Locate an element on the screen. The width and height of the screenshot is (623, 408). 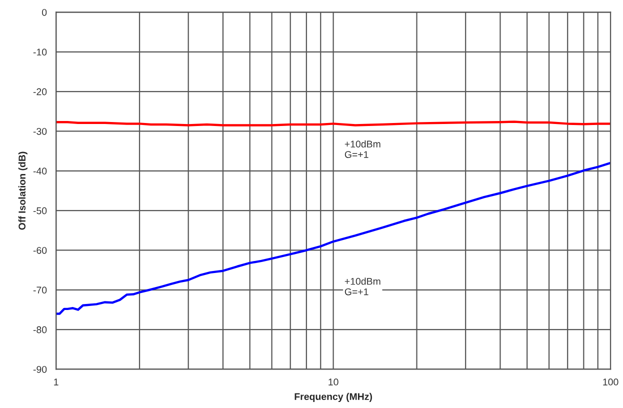
y-tick-label: -30 is located at coordinates (40, 131).